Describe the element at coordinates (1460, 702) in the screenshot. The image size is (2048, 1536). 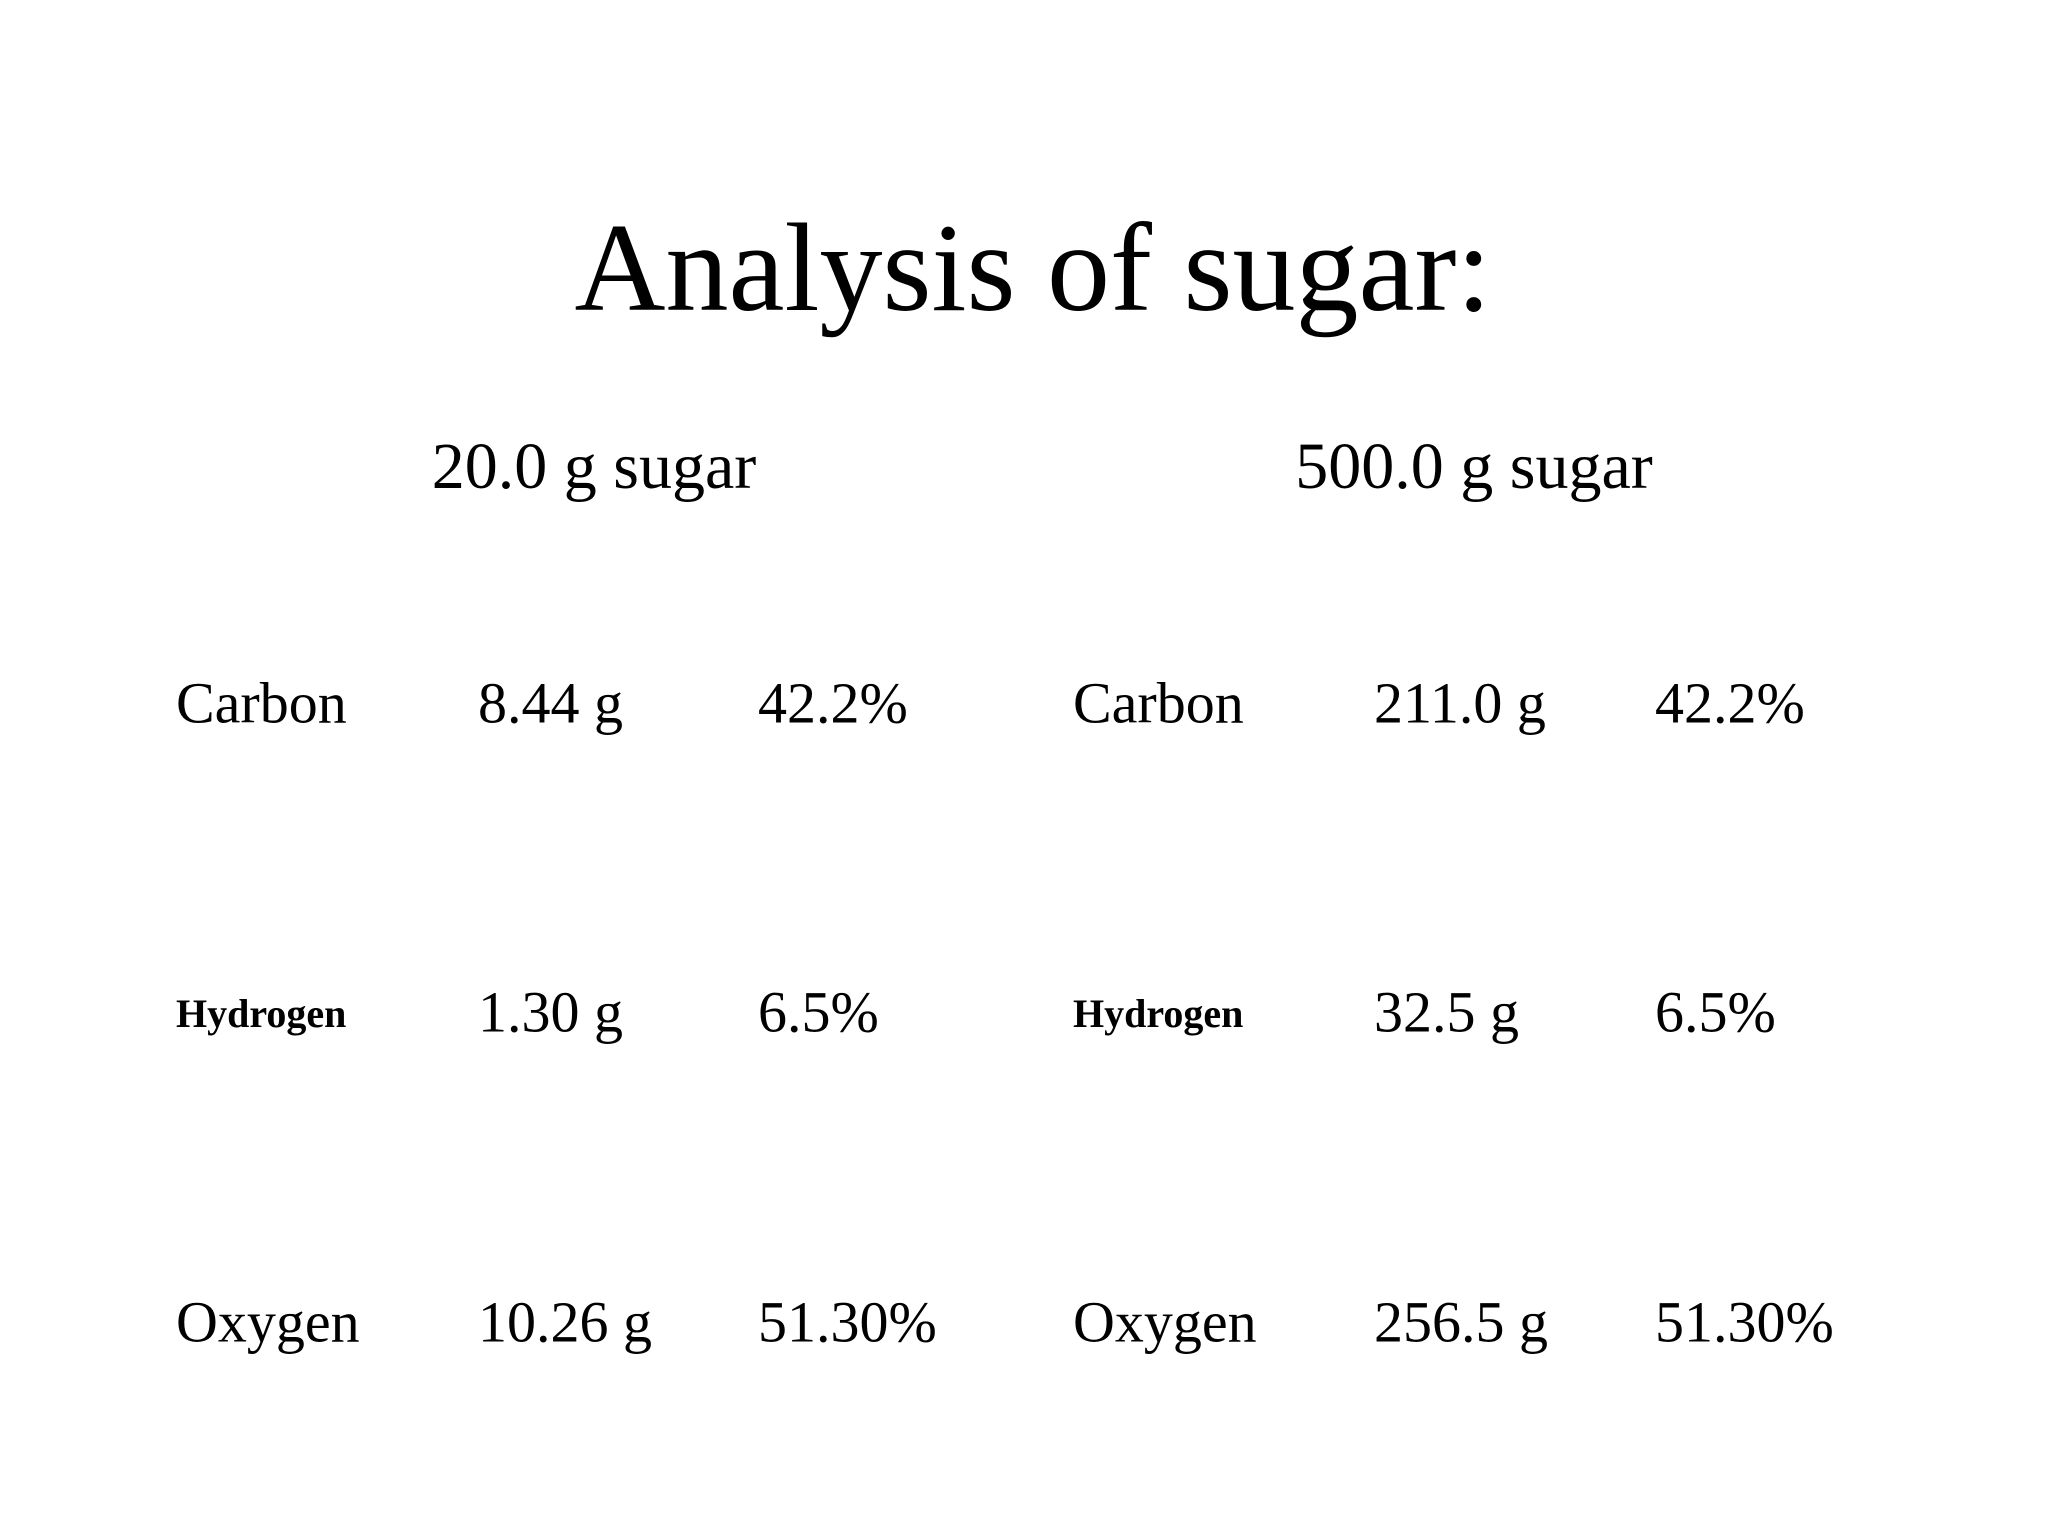
I see `mass-value: 211.0 g` at that location.